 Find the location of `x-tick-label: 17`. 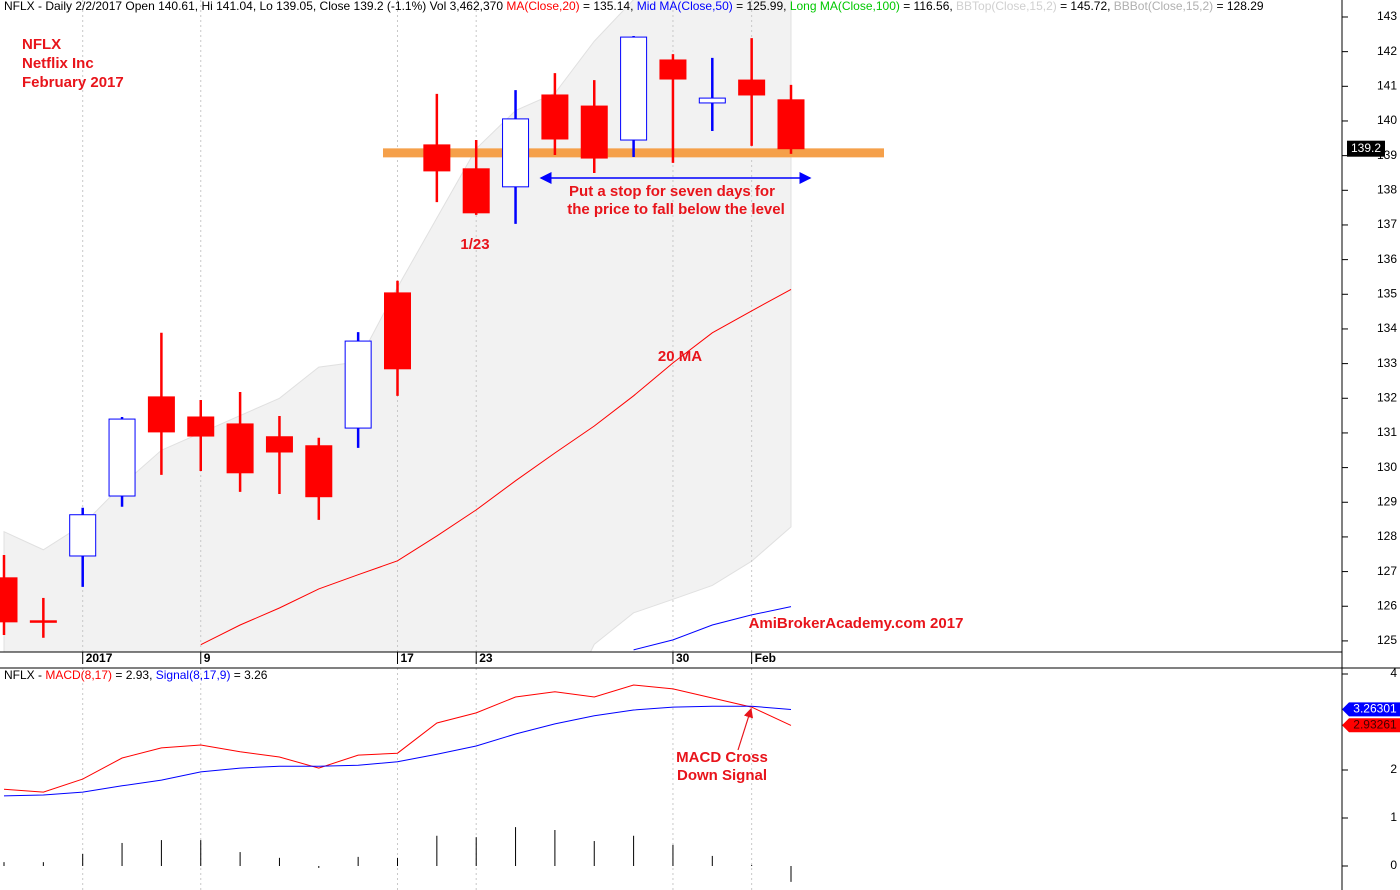

x-tick-label: 17 is located at coordinates (408, 658).